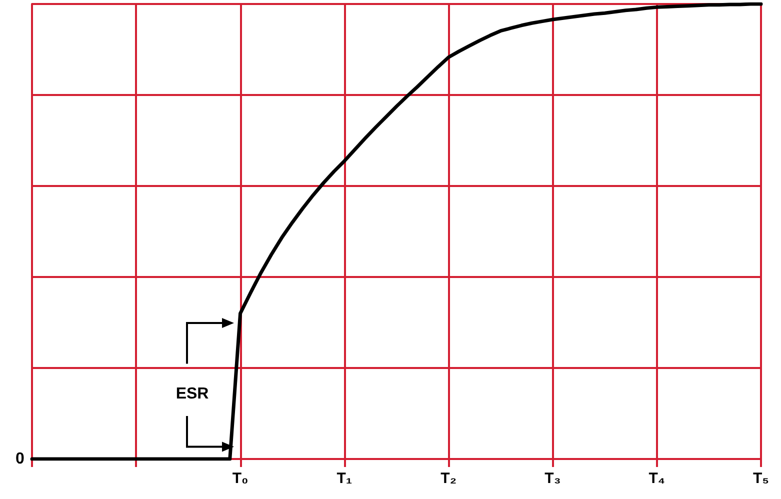 The height and width of the screenshot is (499, 781). I want to click on x-tick-label: T₄, so click(657, 478).